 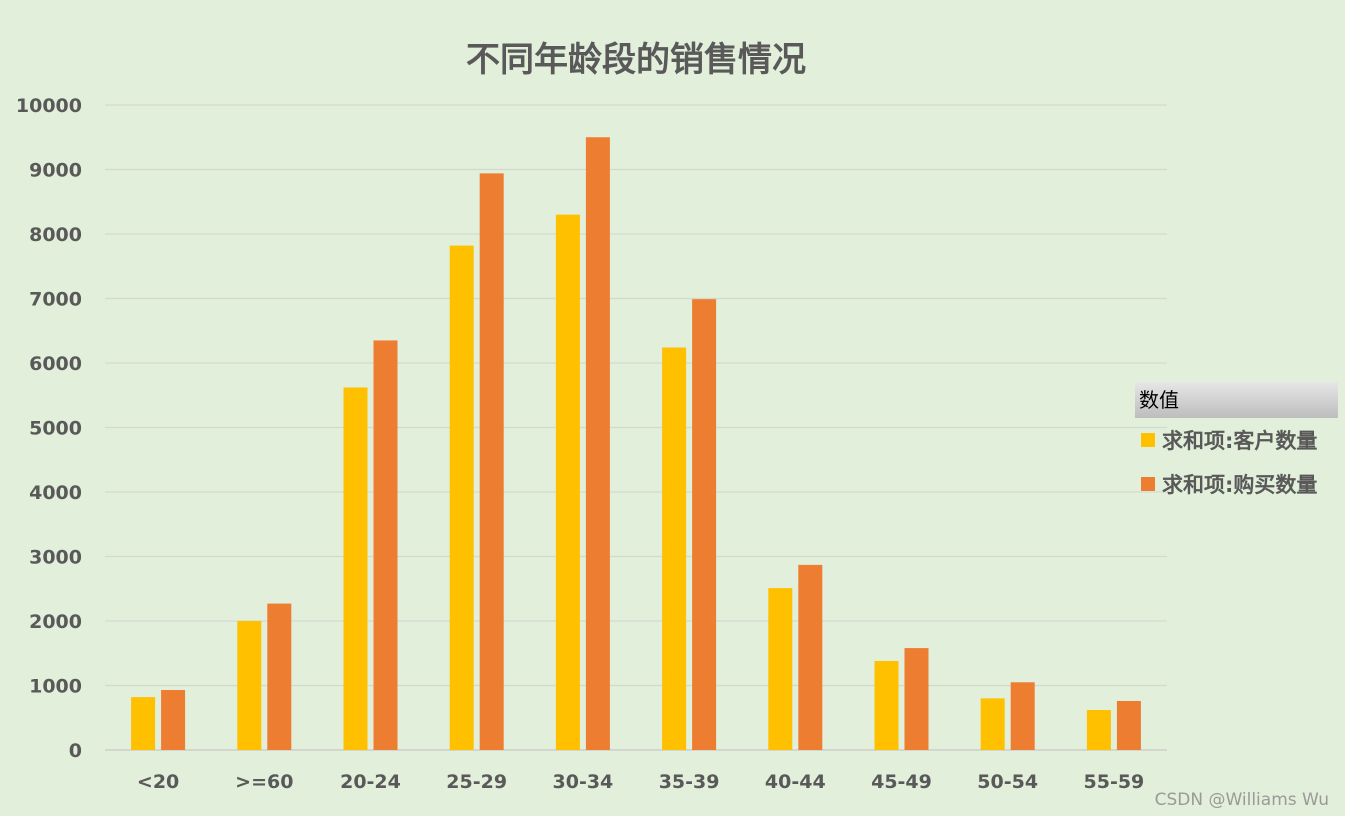 What do you see at coordinates (370, 782) in the screenshot?
I see `x-tick-label: 20-24` at bounding box center [370, 782].